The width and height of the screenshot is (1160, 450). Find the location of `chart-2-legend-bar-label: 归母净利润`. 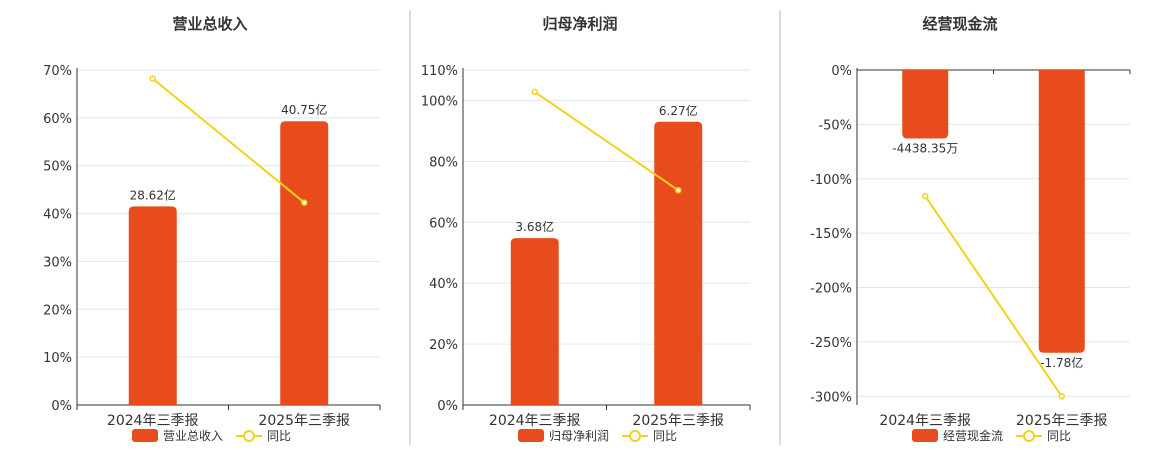

chart-2-legend-bar-label: 归母净利润 is located at coordinates (579, 436).